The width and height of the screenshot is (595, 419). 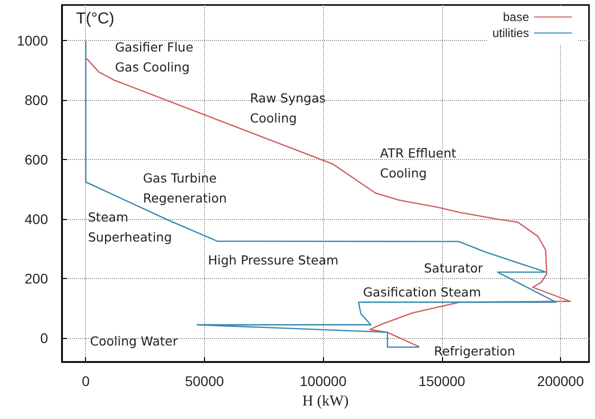 What do you see at coordinates (454, 268) in the screenshot?
I see `annotation: Saturator` at bounding box center [454, 268].